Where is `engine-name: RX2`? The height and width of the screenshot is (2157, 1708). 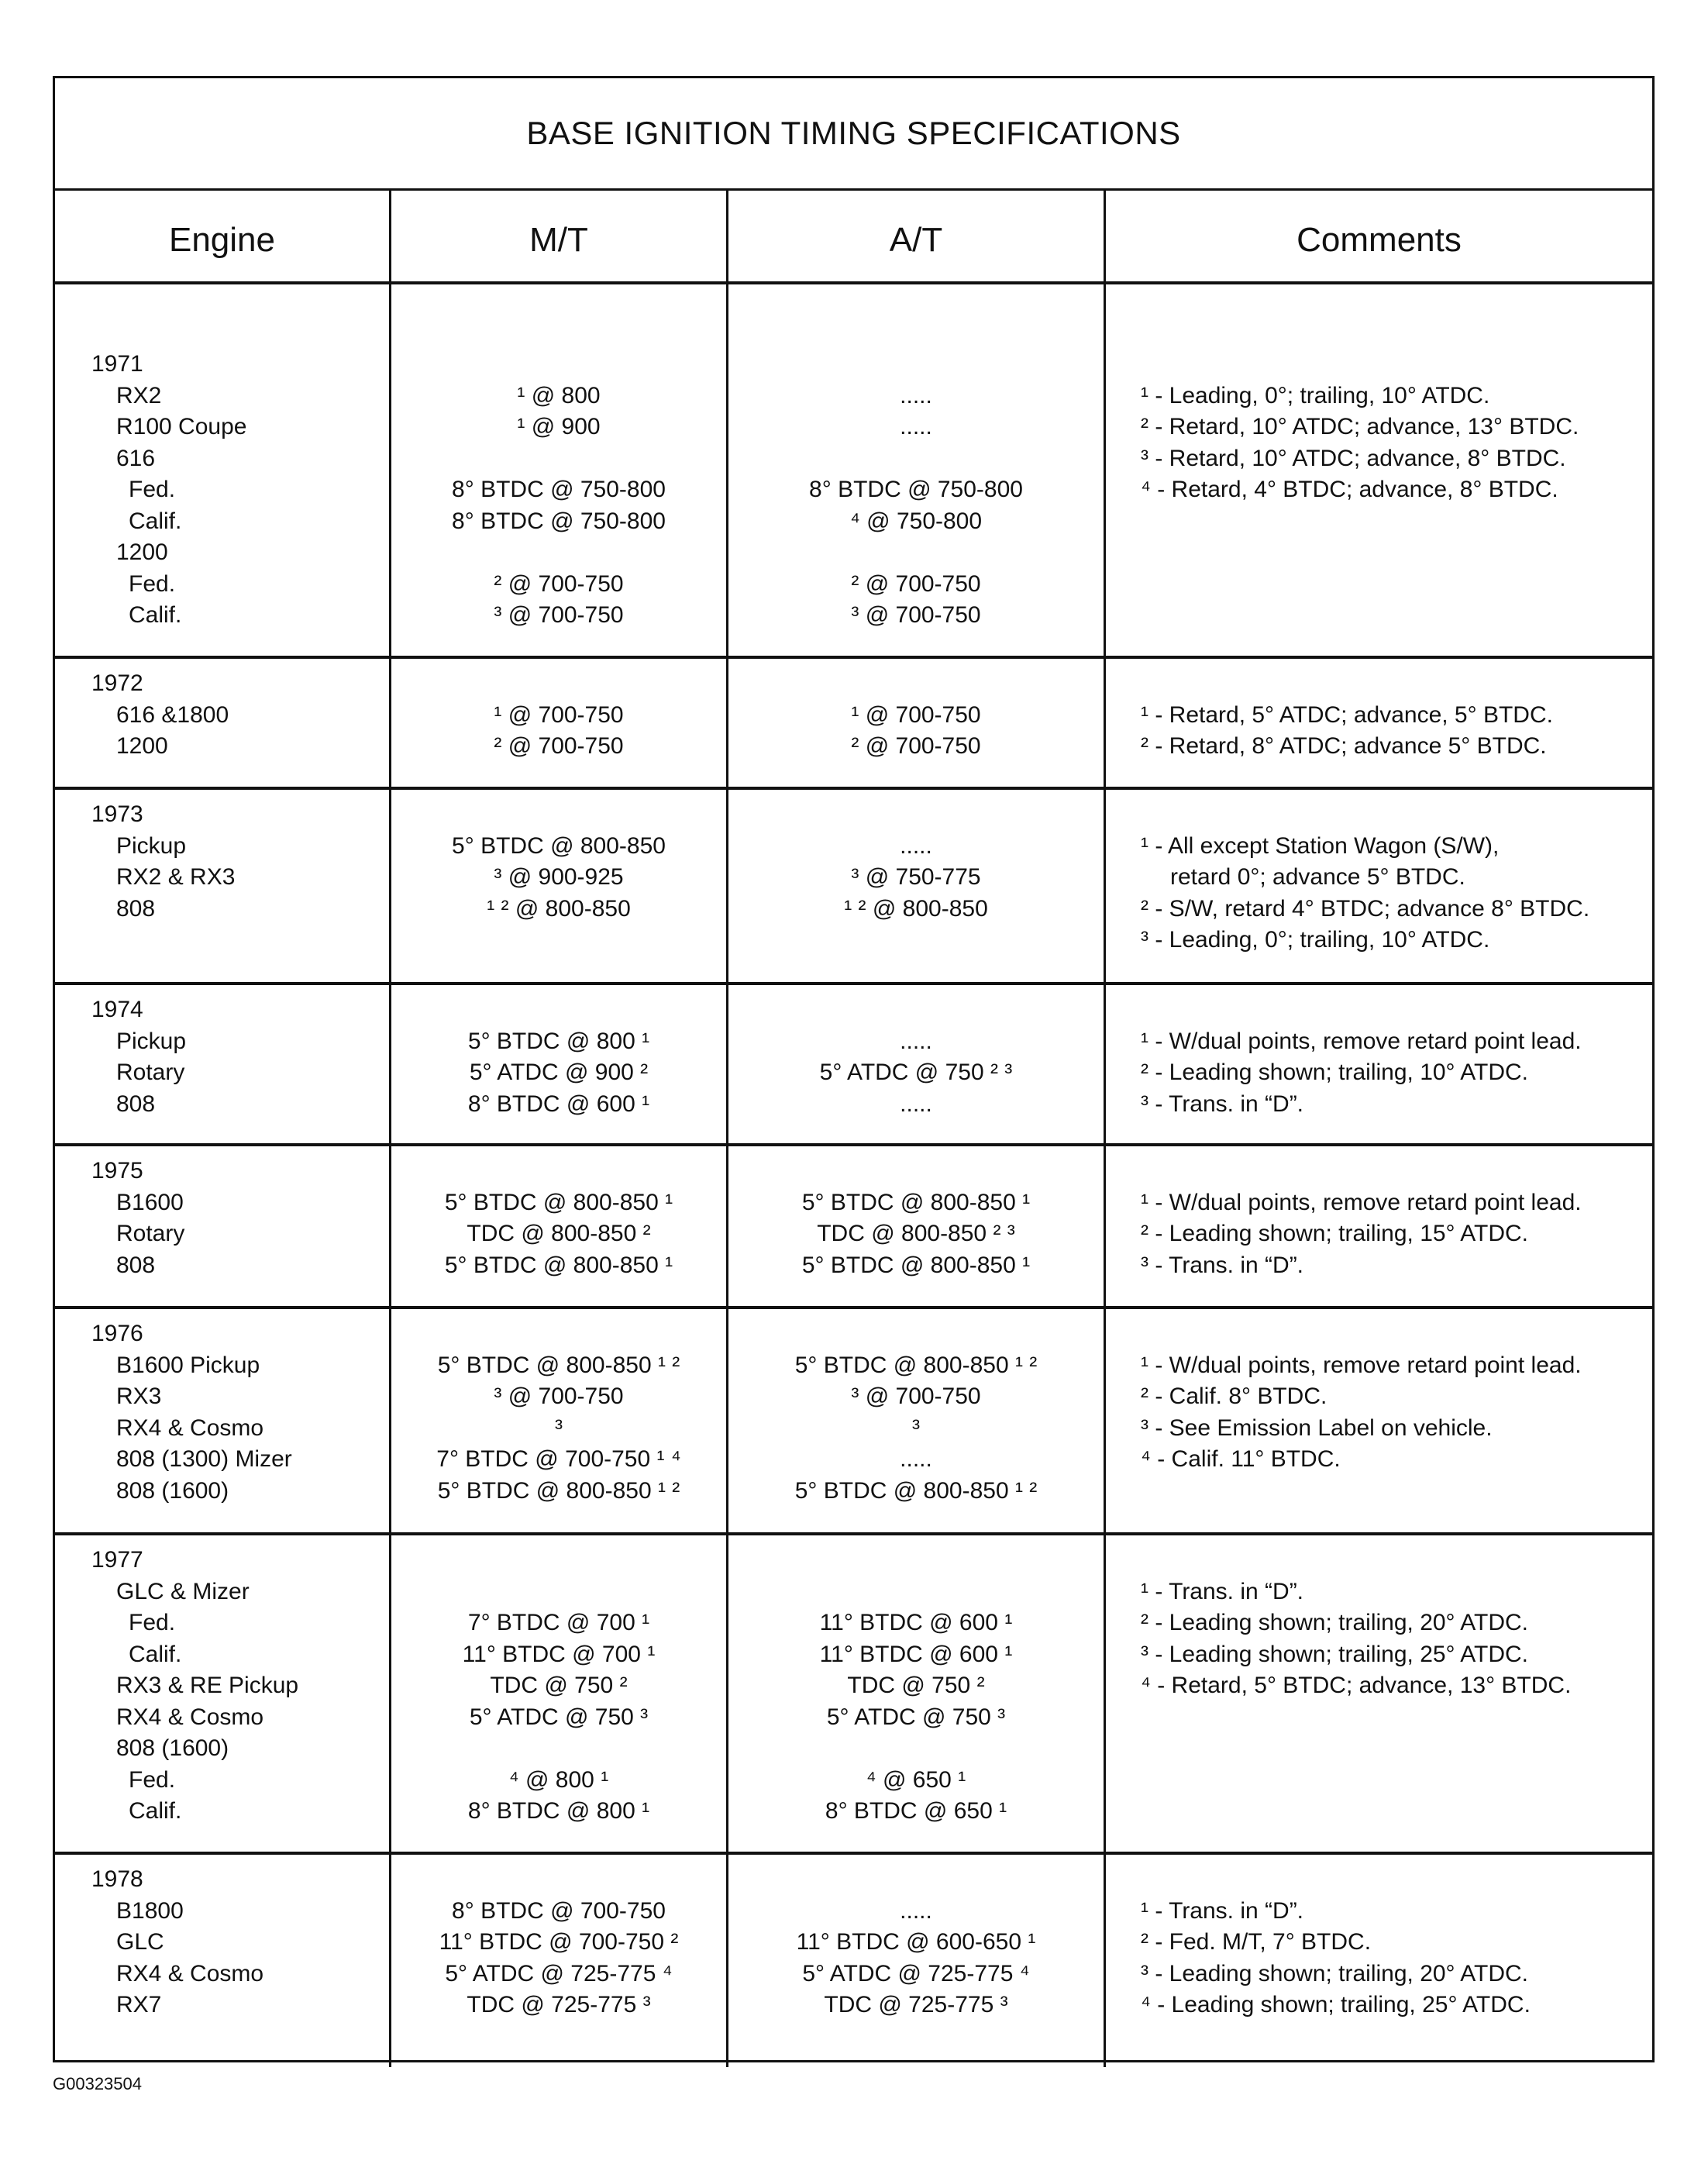 engine-name: RX2 is located at coordinates (139, 395).